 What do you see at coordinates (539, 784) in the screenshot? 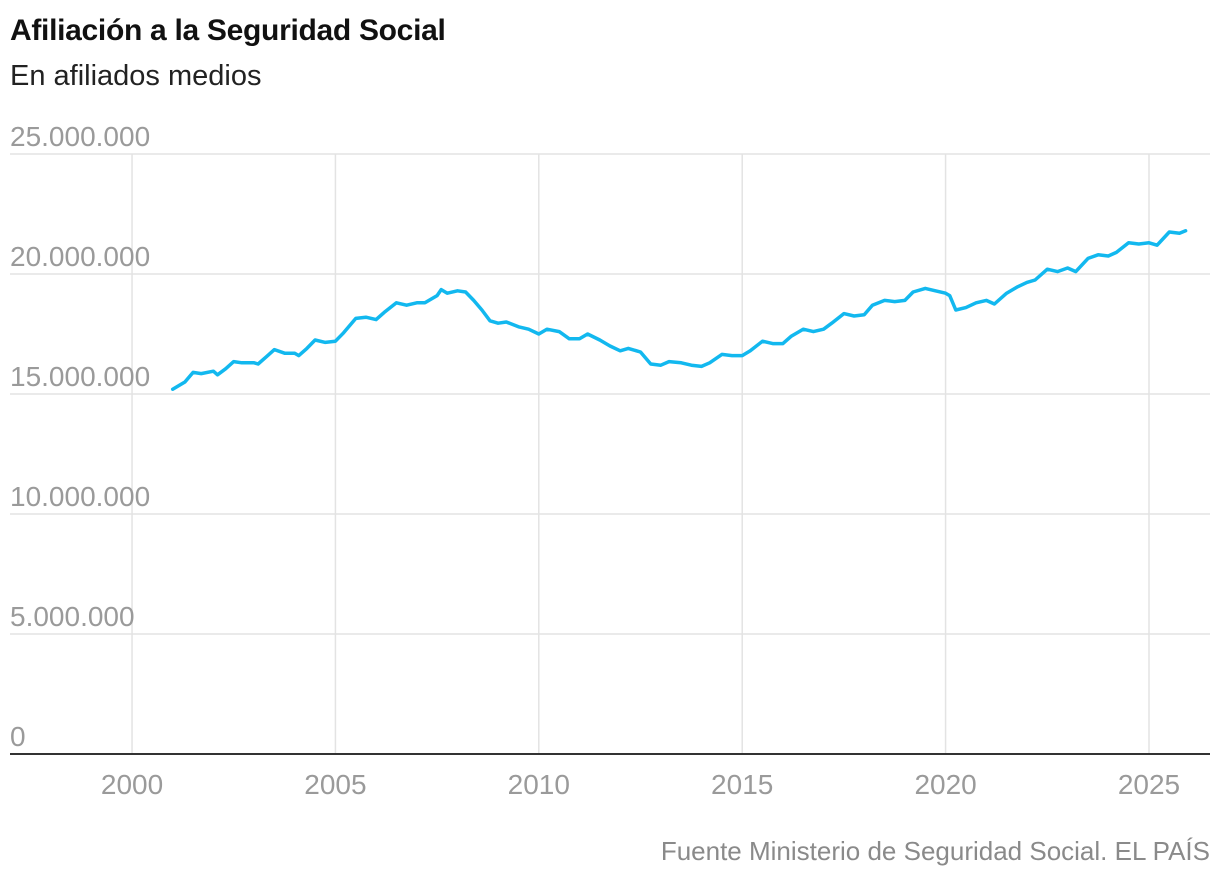
I see `x-tick-label-2010: 2010` at bounding box center [539, 784].